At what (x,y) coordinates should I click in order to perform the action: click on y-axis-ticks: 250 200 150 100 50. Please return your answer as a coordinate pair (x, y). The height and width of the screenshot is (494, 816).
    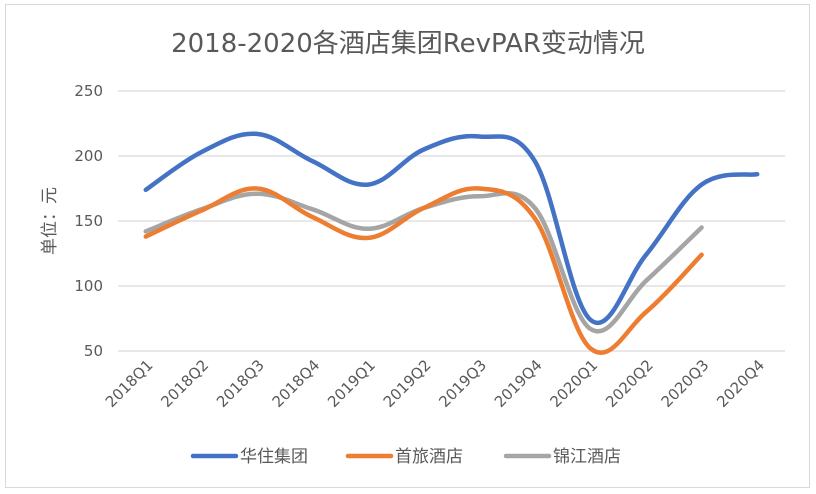
    Looking at the image, I should click on (88, 221).